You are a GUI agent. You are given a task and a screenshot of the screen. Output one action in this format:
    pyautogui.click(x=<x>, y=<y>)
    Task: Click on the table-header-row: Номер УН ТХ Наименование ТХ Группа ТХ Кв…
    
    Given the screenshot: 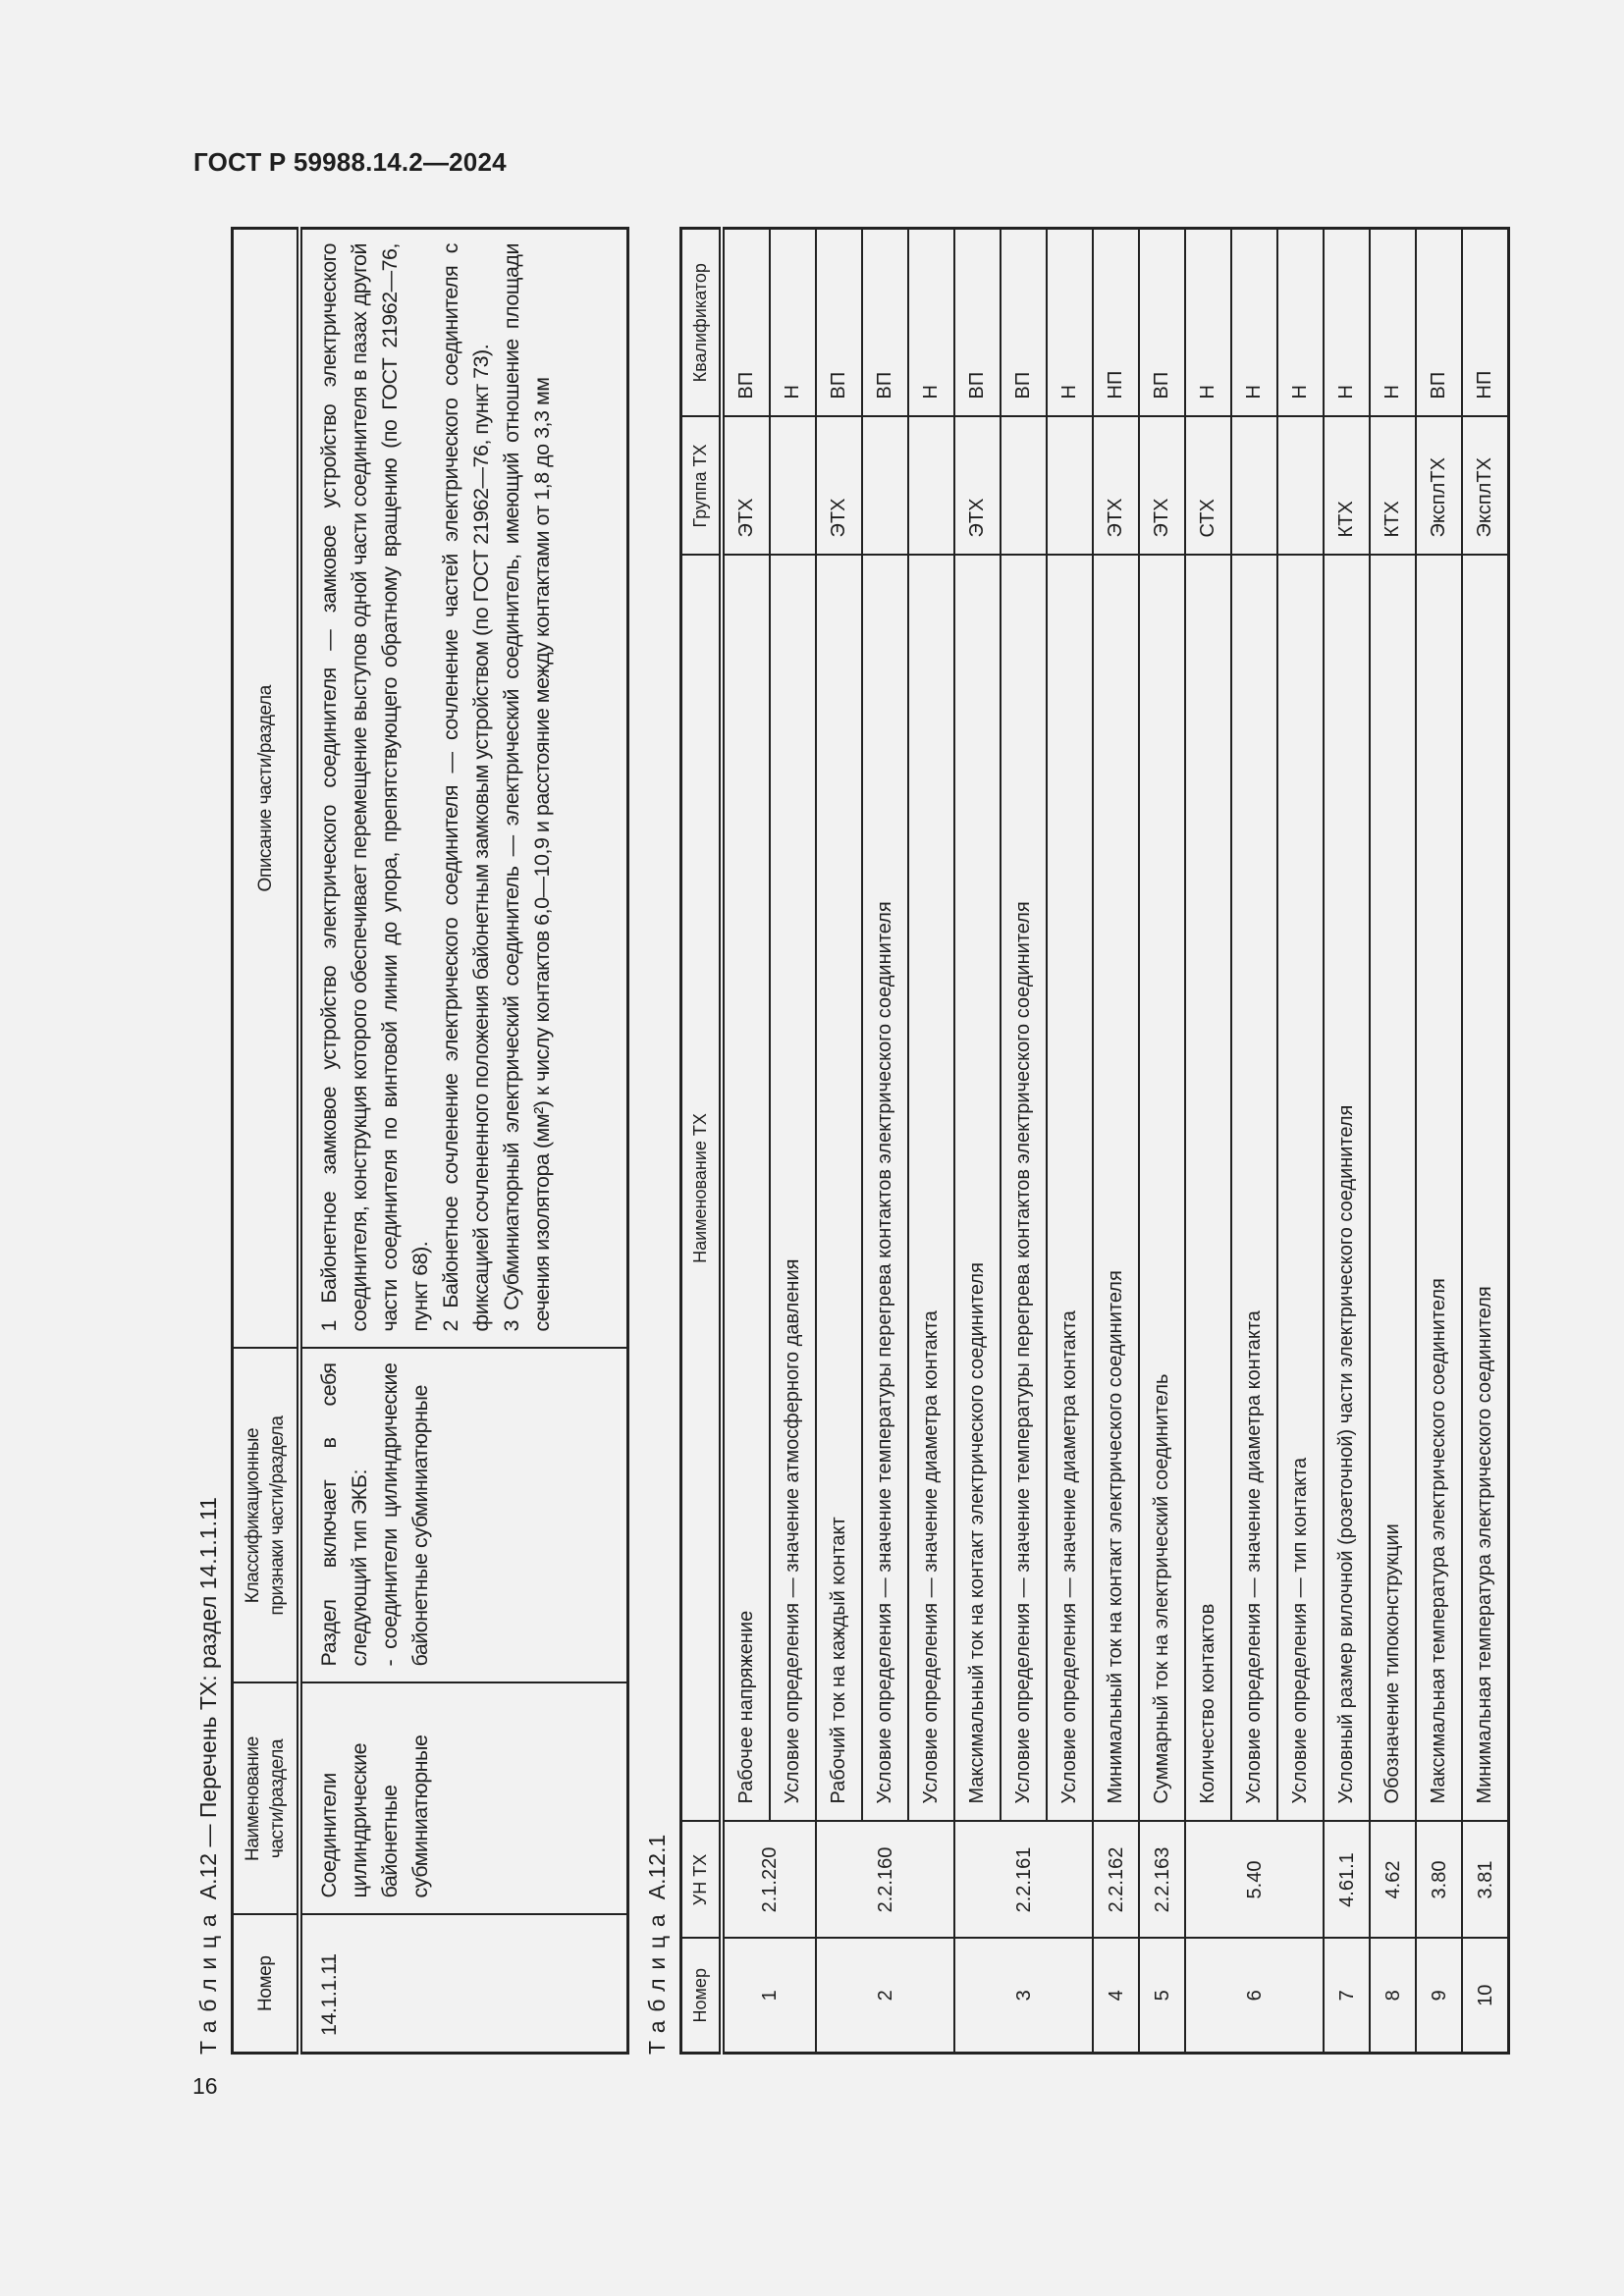 What is the action you would take?
    pyautogui.click(x=701, y=1141)
    